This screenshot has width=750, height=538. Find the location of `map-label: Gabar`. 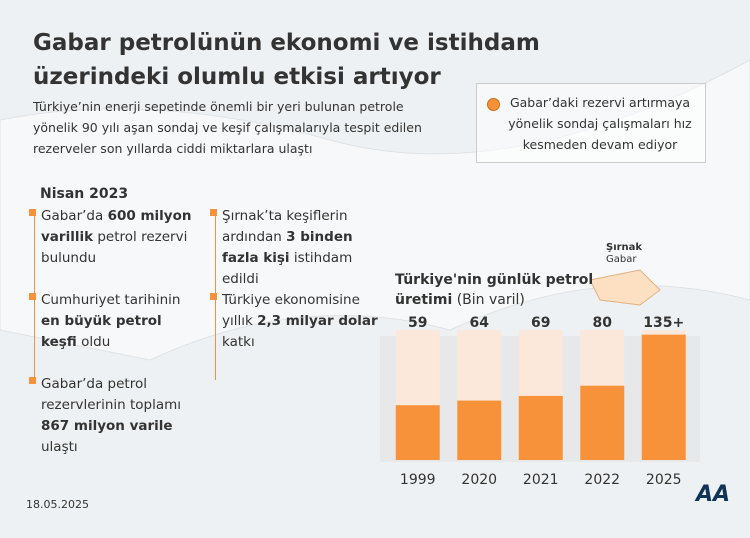

map-label: Gabar is located at coordinates (621, 259).